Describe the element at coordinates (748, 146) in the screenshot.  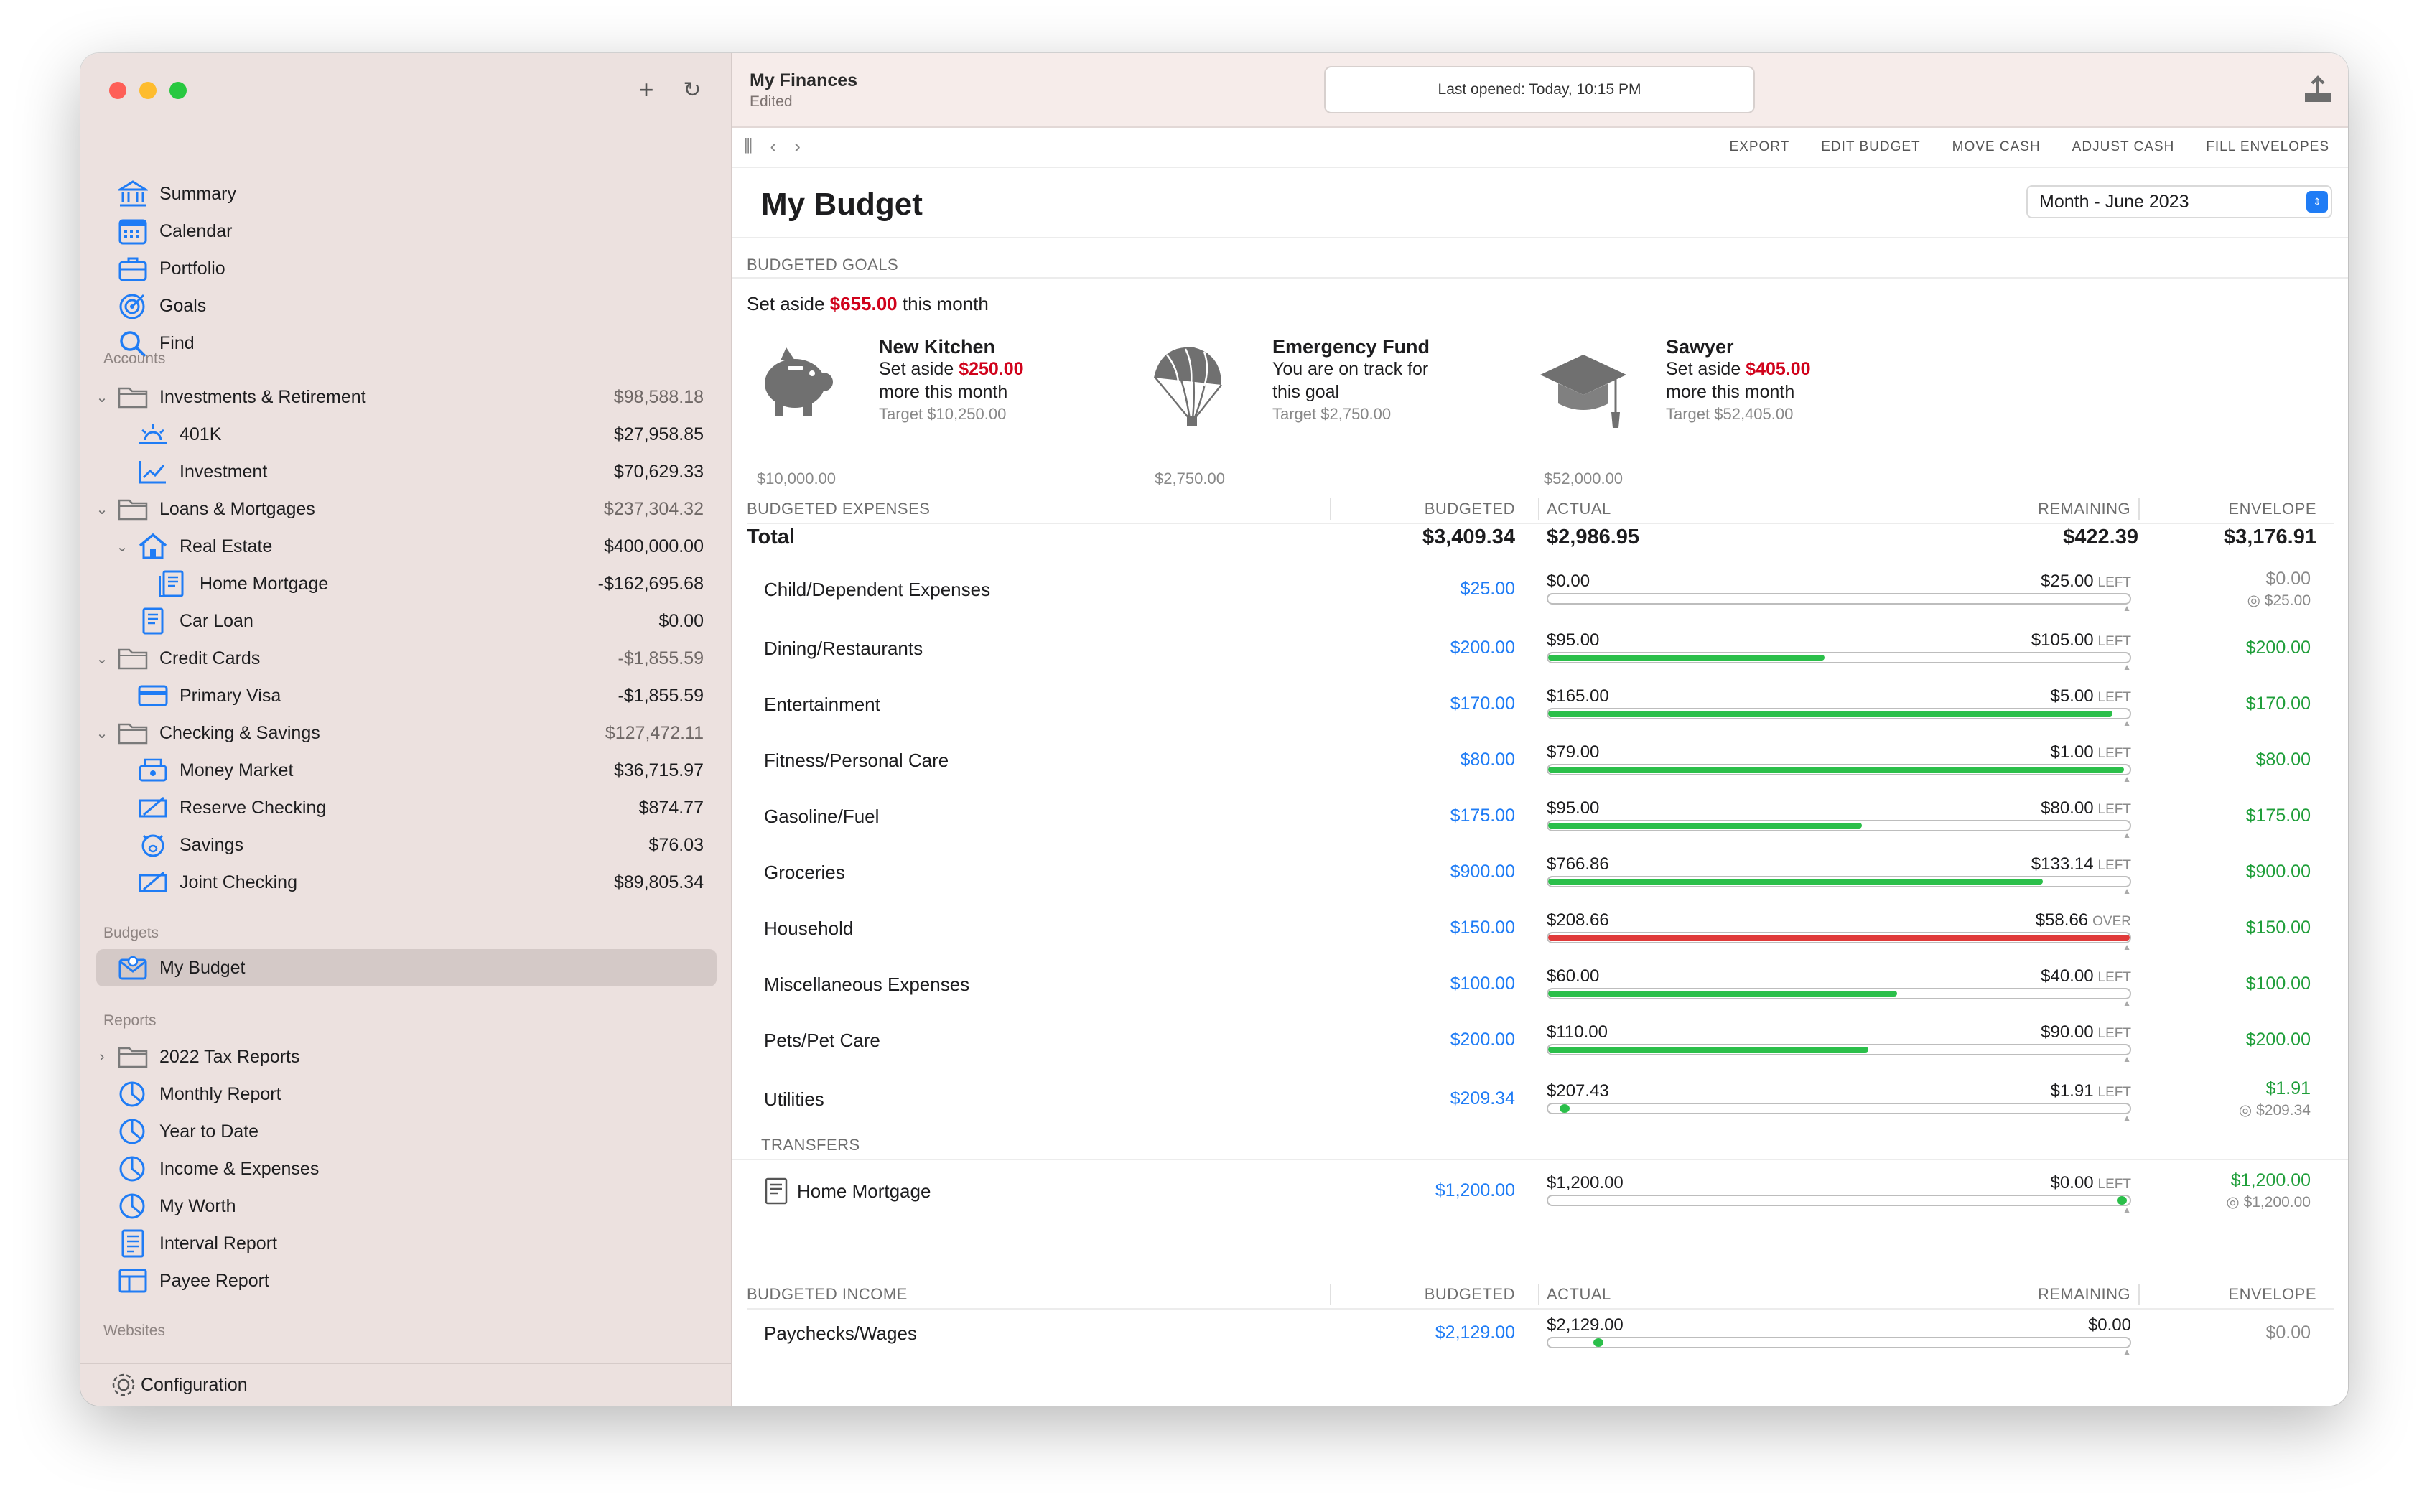
I see `sidebar-toggle-icon: ⦀` at that location.